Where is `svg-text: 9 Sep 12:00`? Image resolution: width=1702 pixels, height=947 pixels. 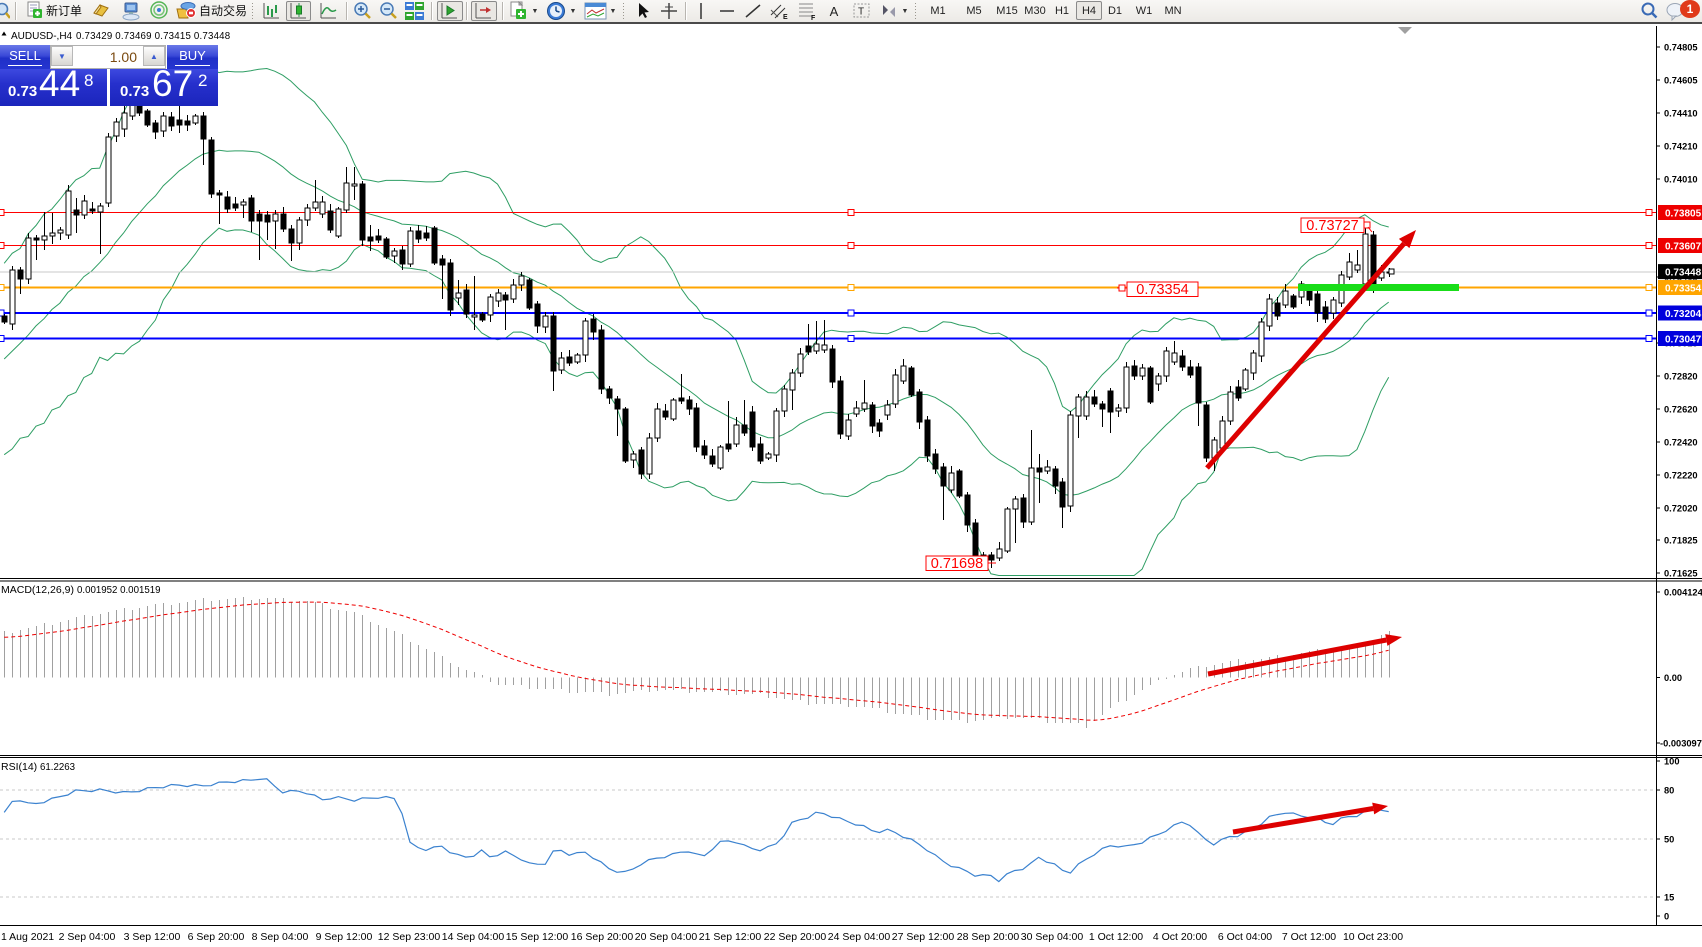
svg-text: 9 Sep 12:00 is located at coordinates (344, 937).